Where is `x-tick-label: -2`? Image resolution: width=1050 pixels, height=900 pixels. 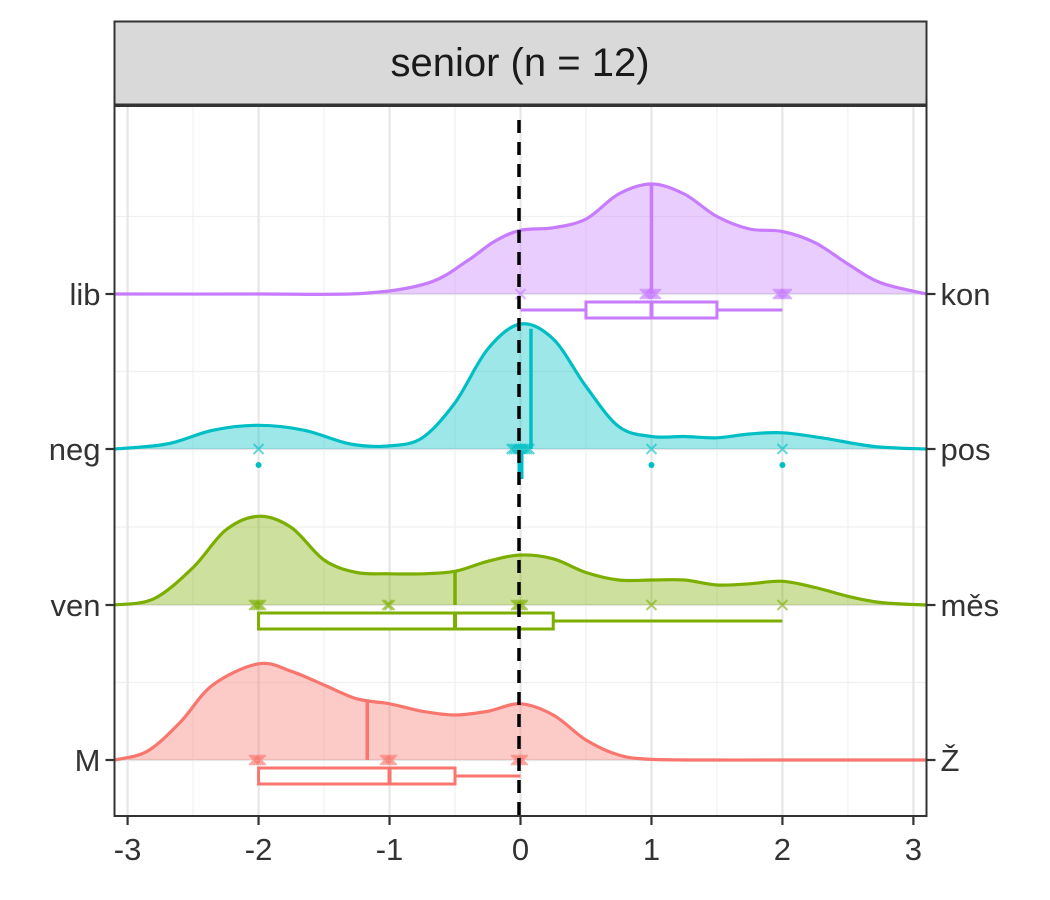
x-tick-label: -2 is located at coordinates (259, 849).